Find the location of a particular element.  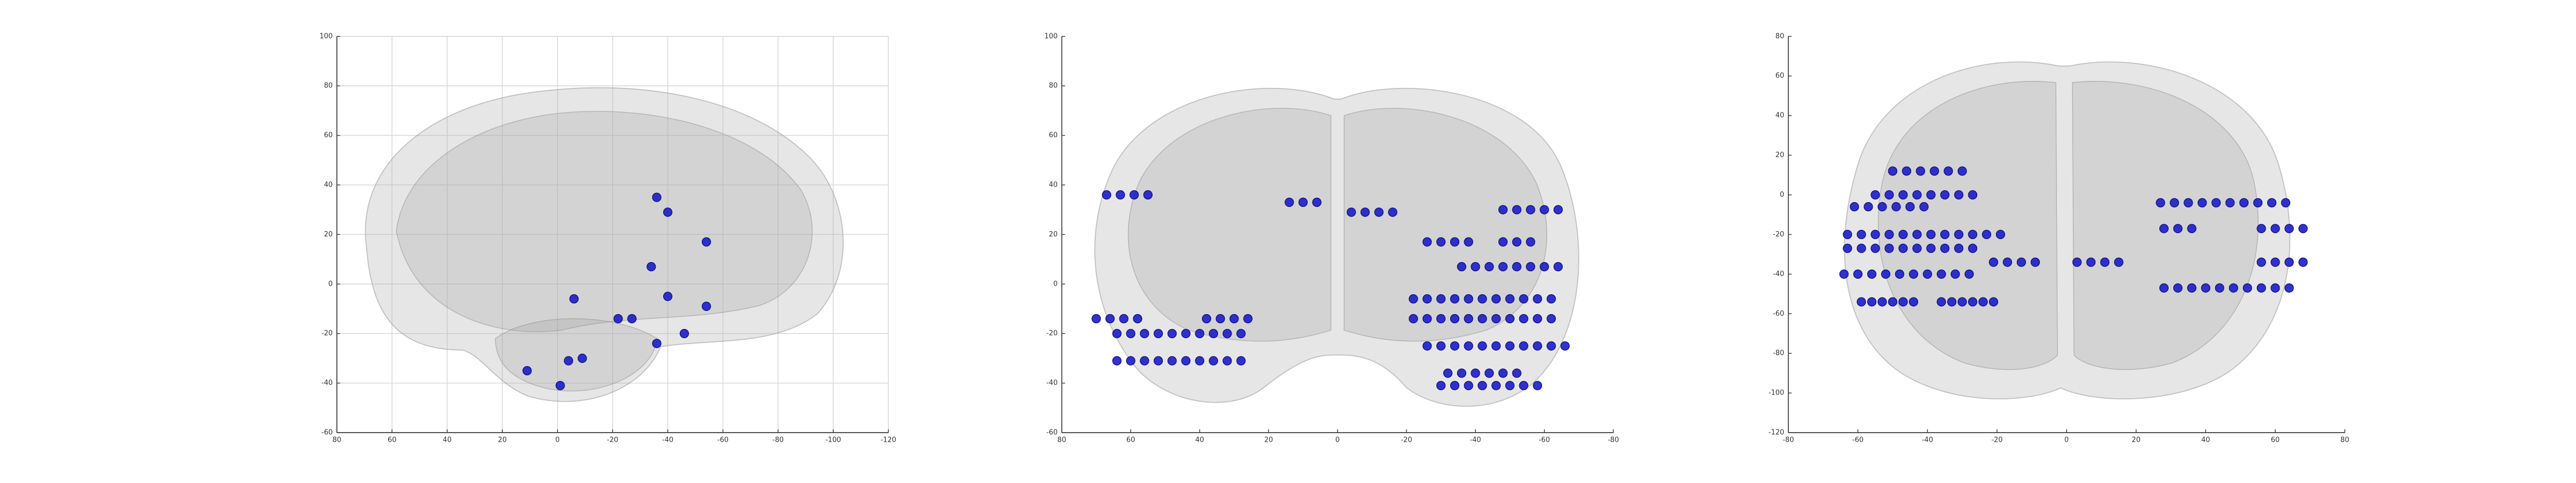

y-tick-label: -80 is located at coordinates (1779, 354).